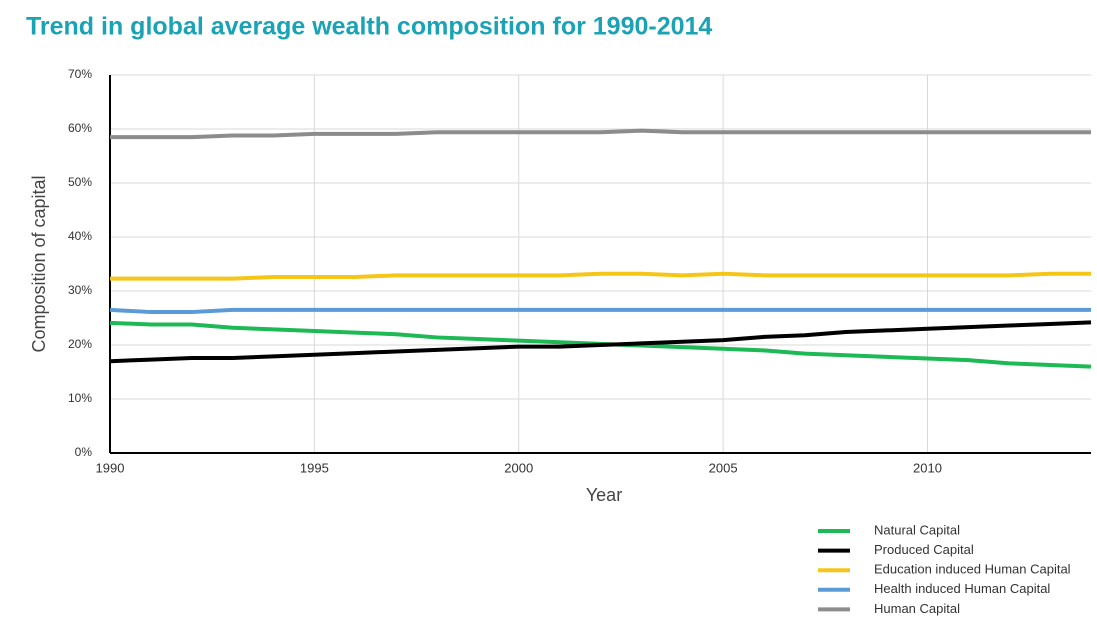  I want to click on y-tick-label: 30%, so click(80, 290).